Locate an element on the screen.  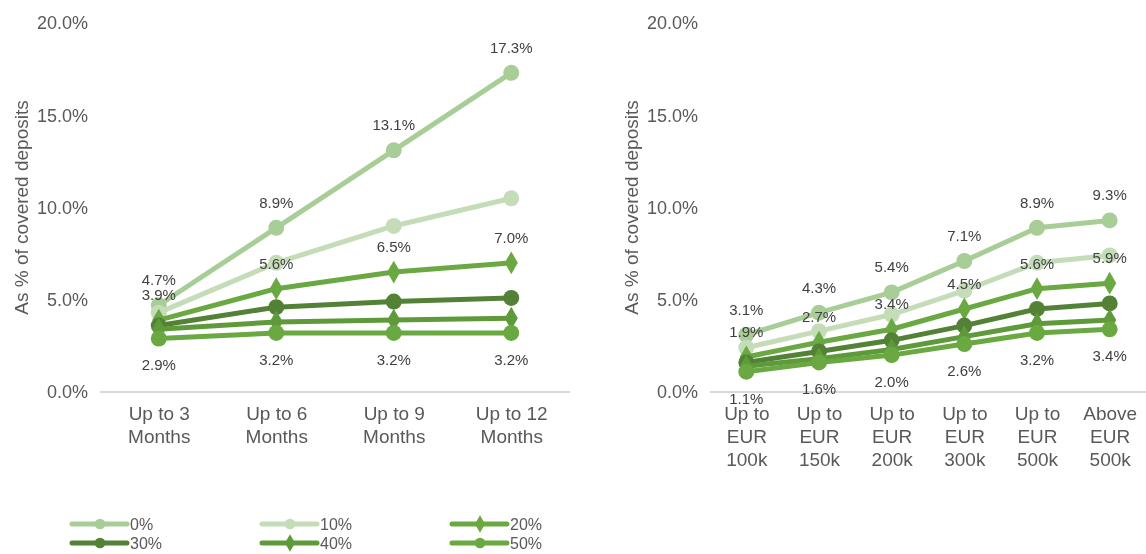
x-tick-label: Above EUR 500k is located at coordinates (1110, 436).